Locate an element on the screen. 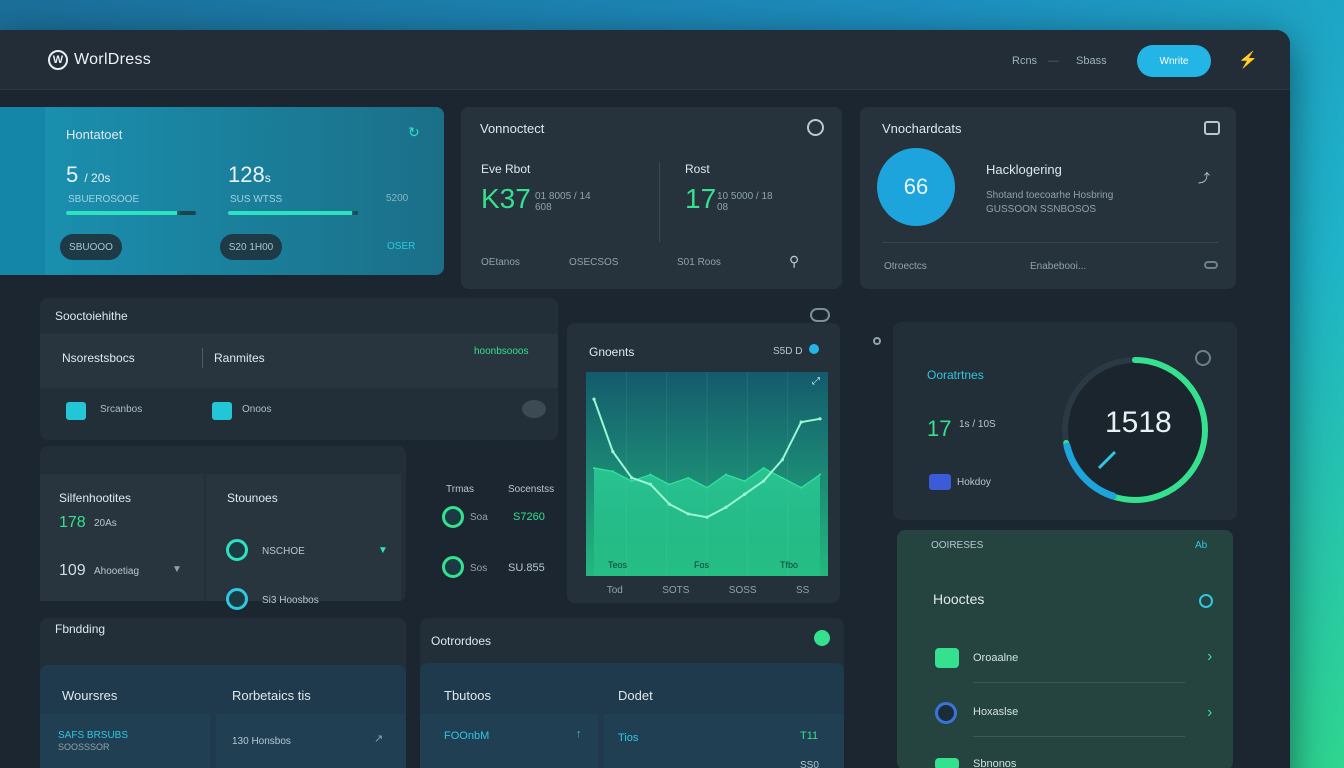 The width and height of the screenshot is (1344, 768). chevron-down-icon-2: ▼ is located at coordinates (383, 550).